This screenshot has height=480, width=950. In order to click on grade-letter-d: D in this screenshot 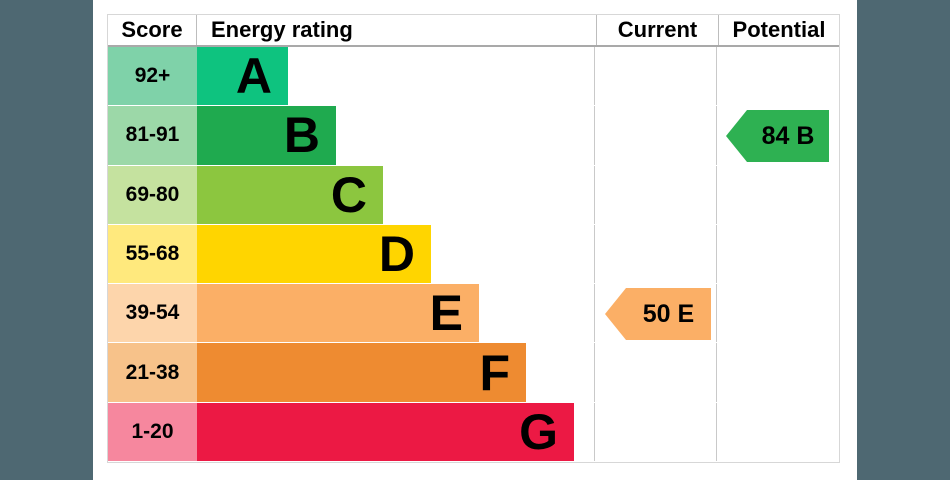, I will do `click(396, 253)`.